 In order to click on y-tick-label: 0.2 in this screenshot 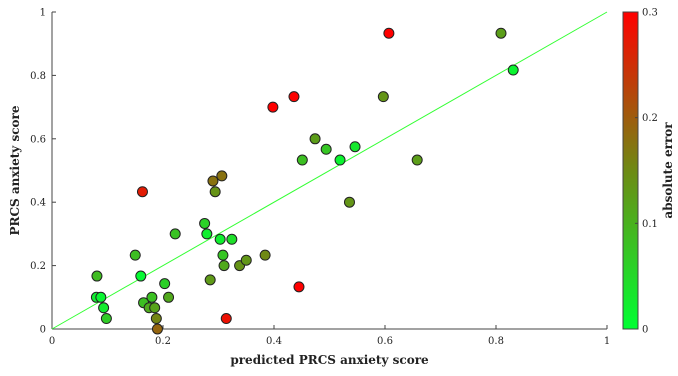, I will do `click(38, 266)`.